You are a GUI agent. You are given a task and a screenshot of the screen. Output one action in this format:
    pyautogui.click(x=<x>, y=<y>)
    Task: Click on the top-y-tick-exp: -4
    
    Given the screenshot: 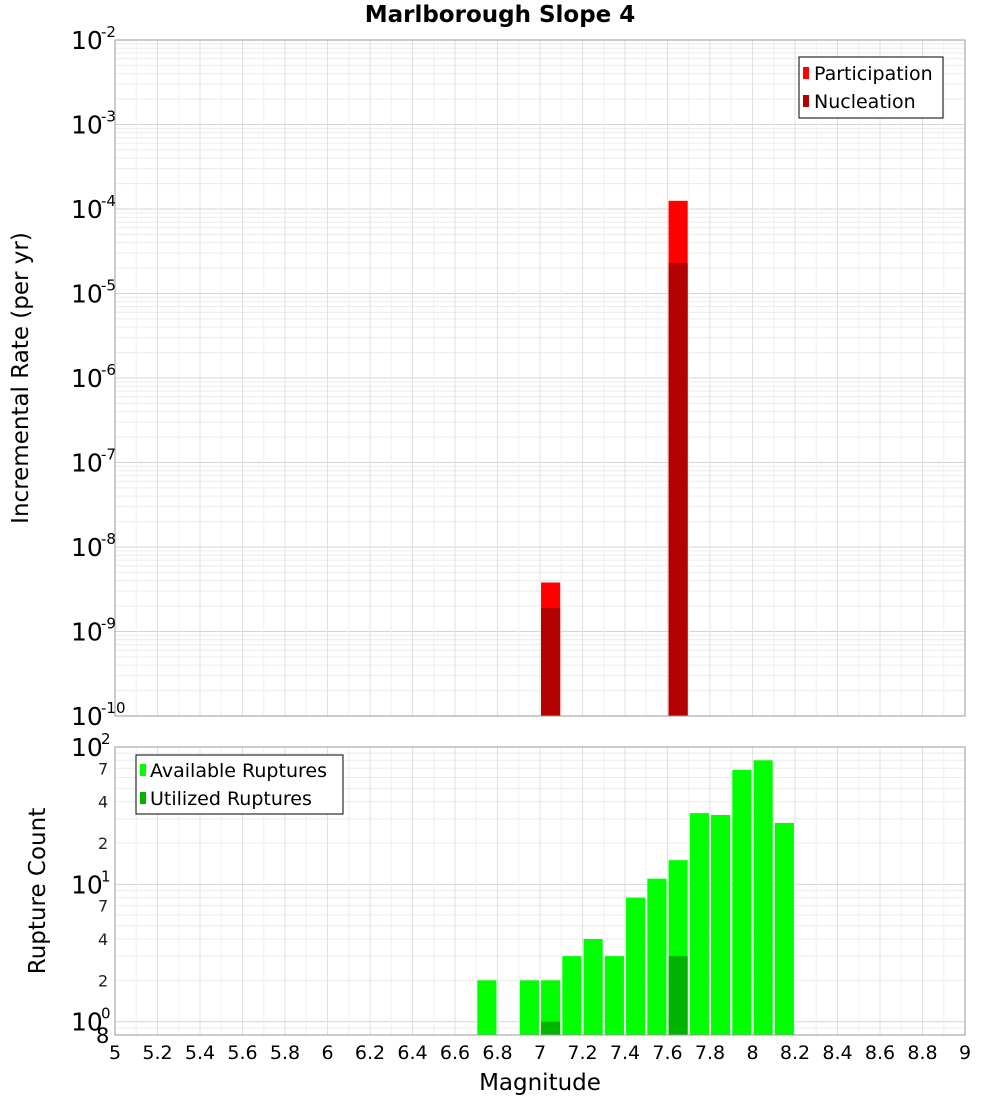 What is the action you would take?
    pyautogui.click(x=108, y=201)
    